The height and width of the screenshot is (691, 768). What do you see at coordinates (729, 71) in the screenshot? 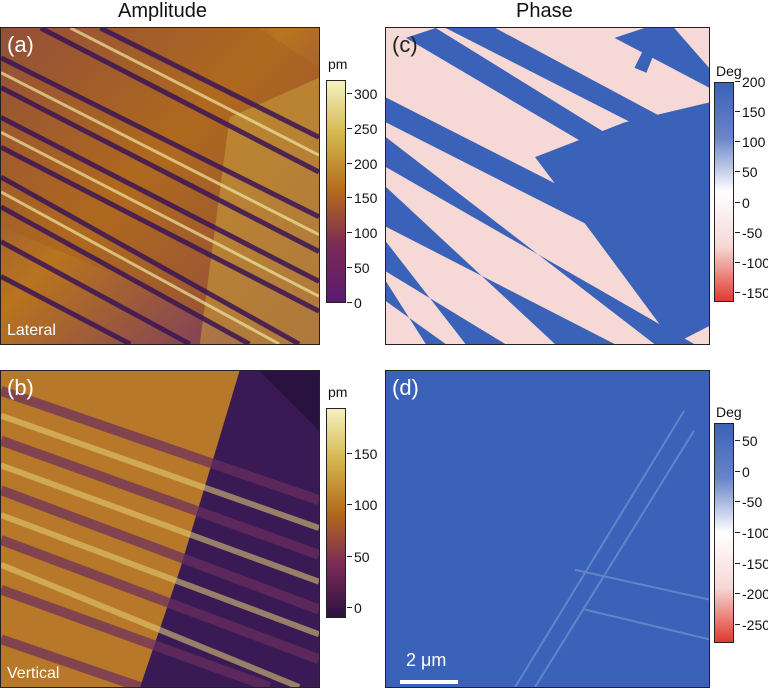
I see `colorbar-c-unit: Deg` at bounding box center [729, 71].